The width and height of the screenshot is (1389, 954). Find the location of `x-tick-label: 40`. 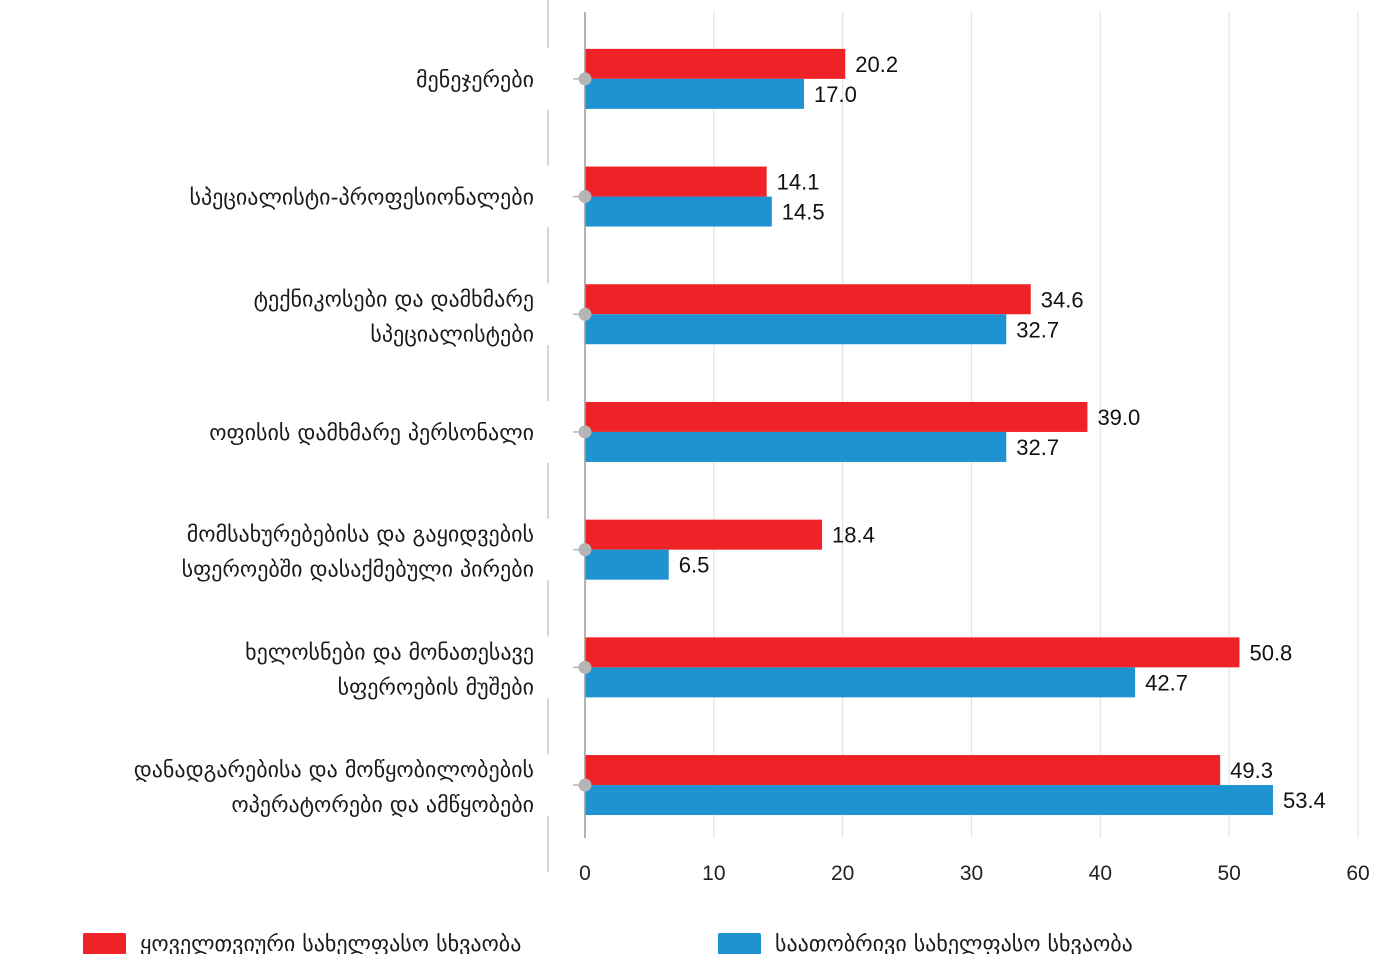

x-tick-label: 40 is located at coordinates (1100, 873).